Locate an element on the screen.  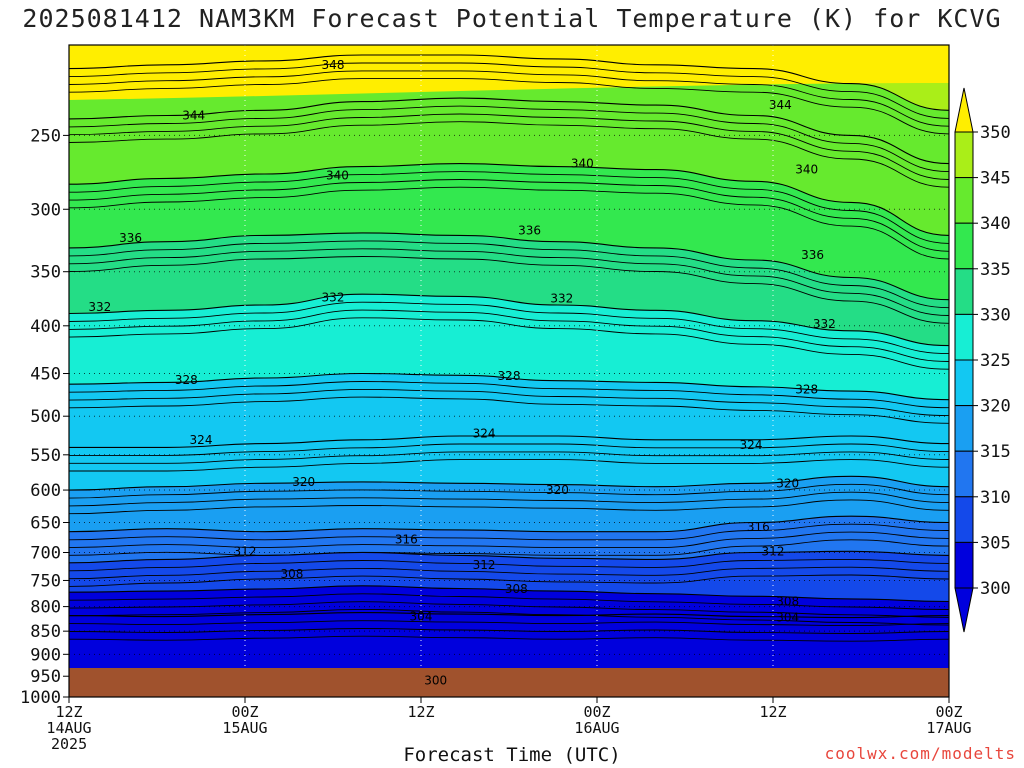
y-tick-label: 450 is located at coordinates (45, 375).